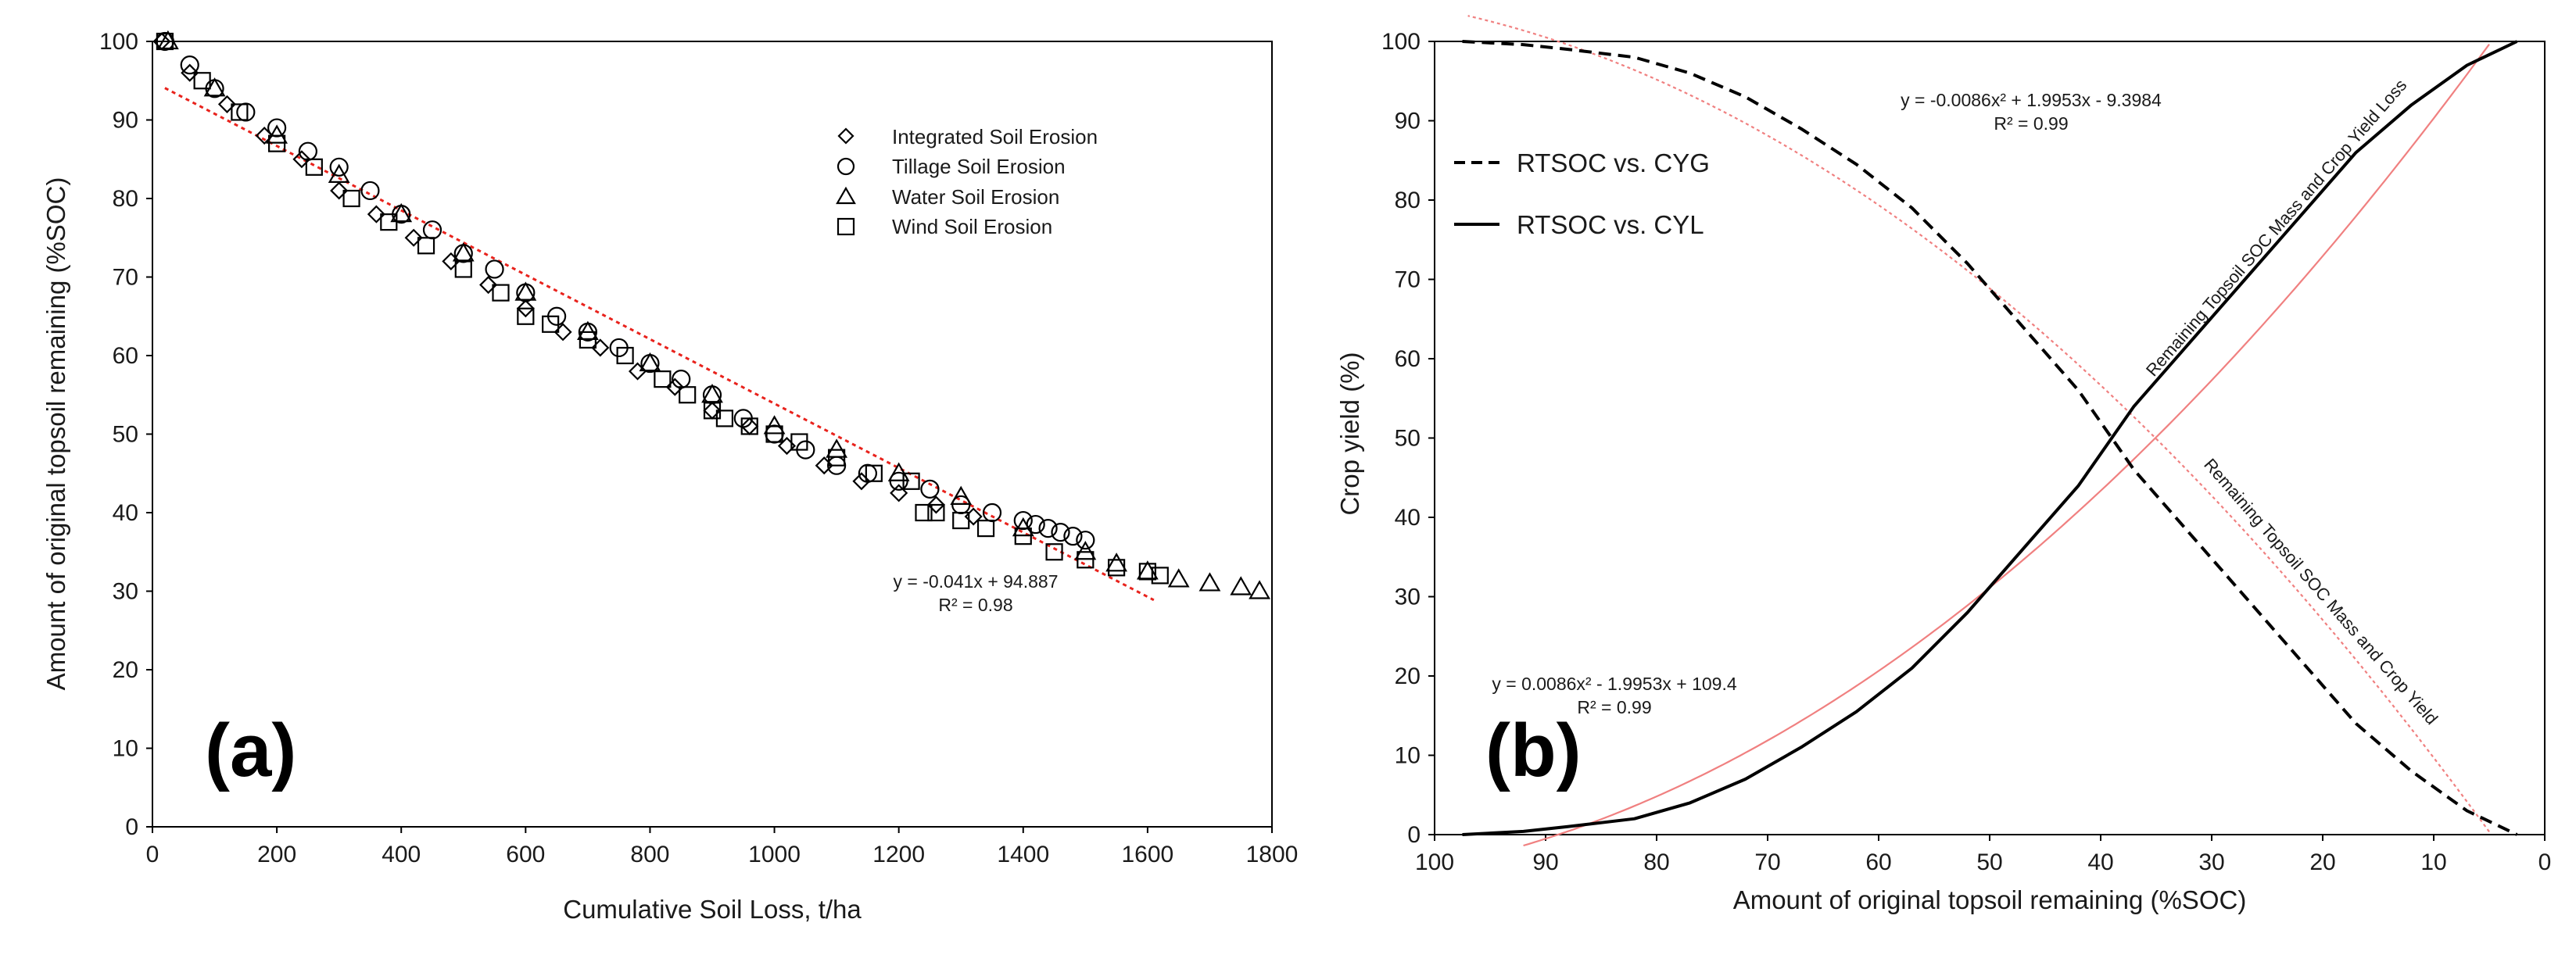  What do you see at coordinates (846, 166) in the screenshot?
I see `legend-marker-circle` at bounding box center [846, 166].